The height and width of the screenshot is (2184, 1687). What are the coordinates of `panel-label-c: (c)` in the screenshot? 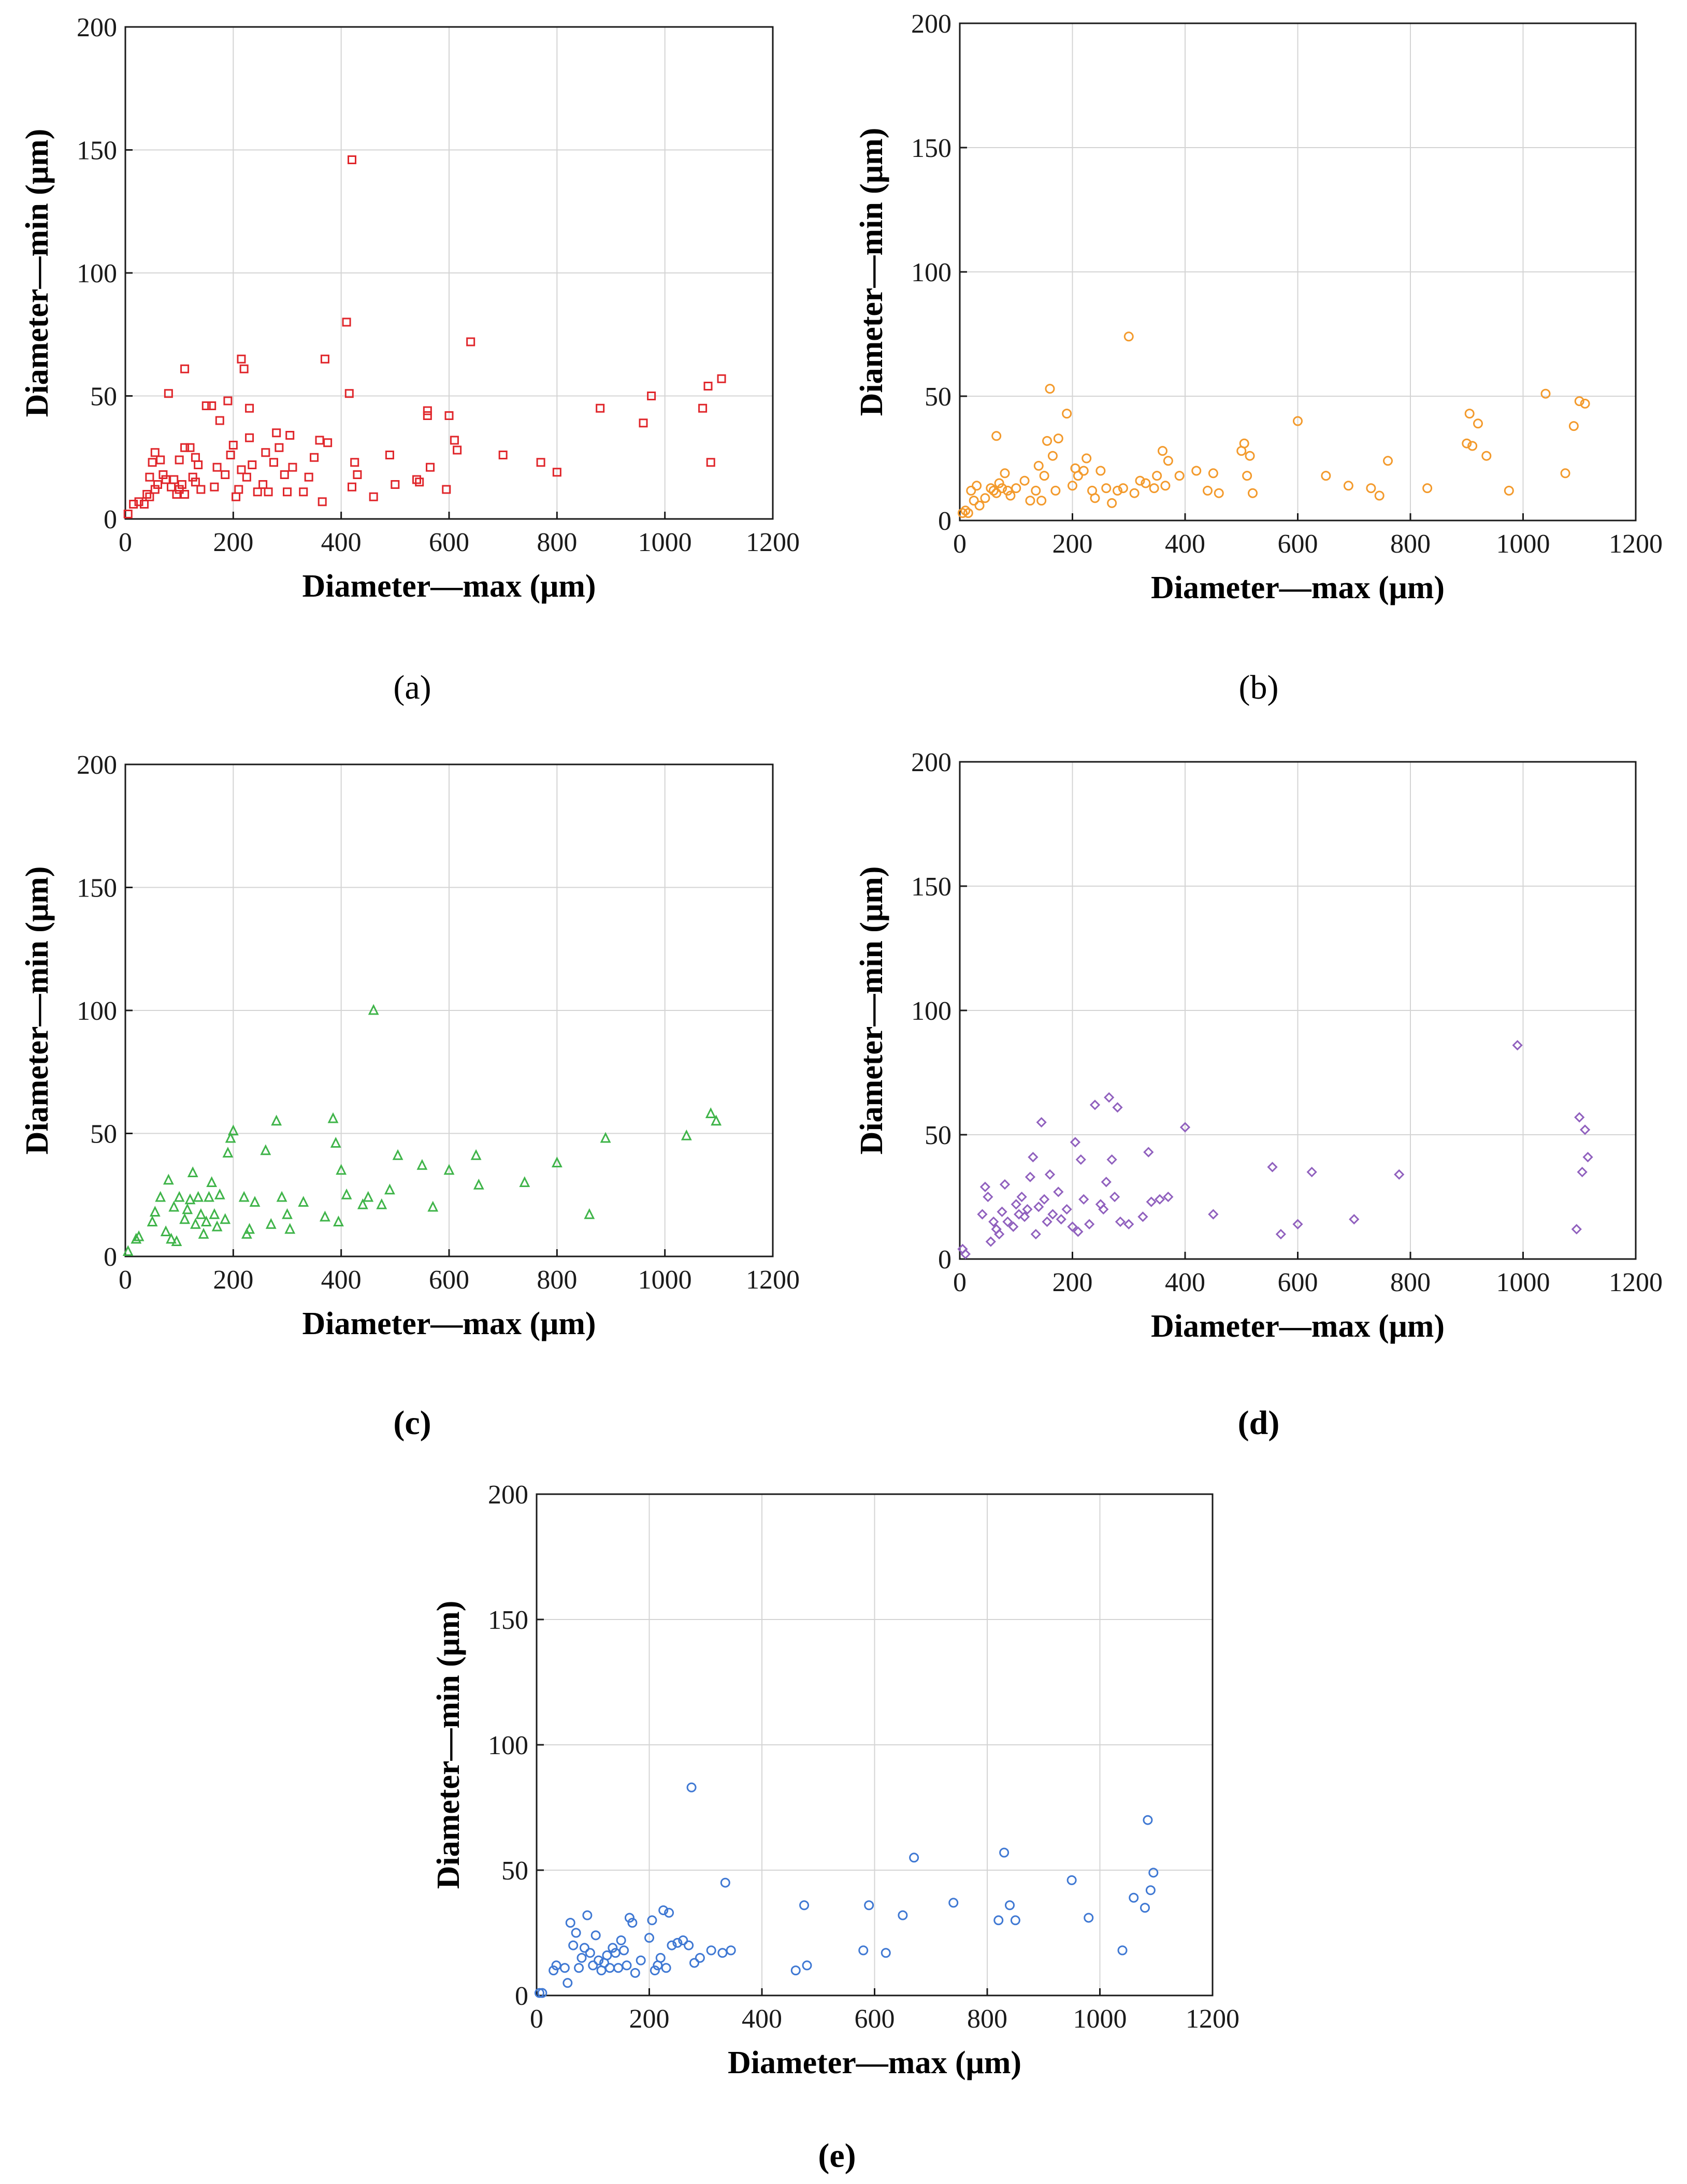 It's located at (412, 1423).